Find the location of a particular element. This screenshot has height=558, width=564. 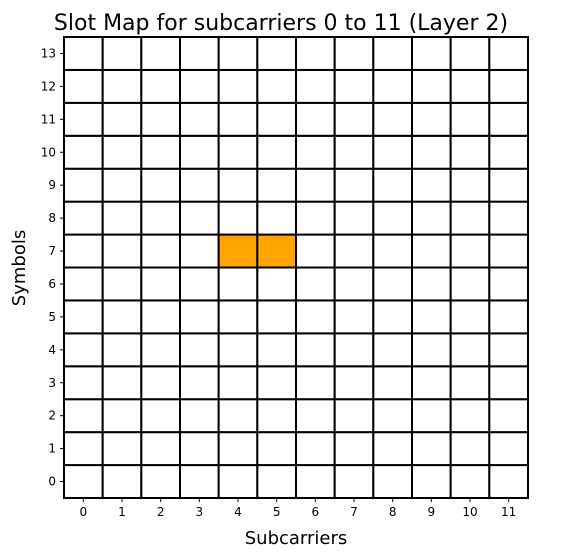

y-tick-label: 5 is located at coordinates (52, 317).